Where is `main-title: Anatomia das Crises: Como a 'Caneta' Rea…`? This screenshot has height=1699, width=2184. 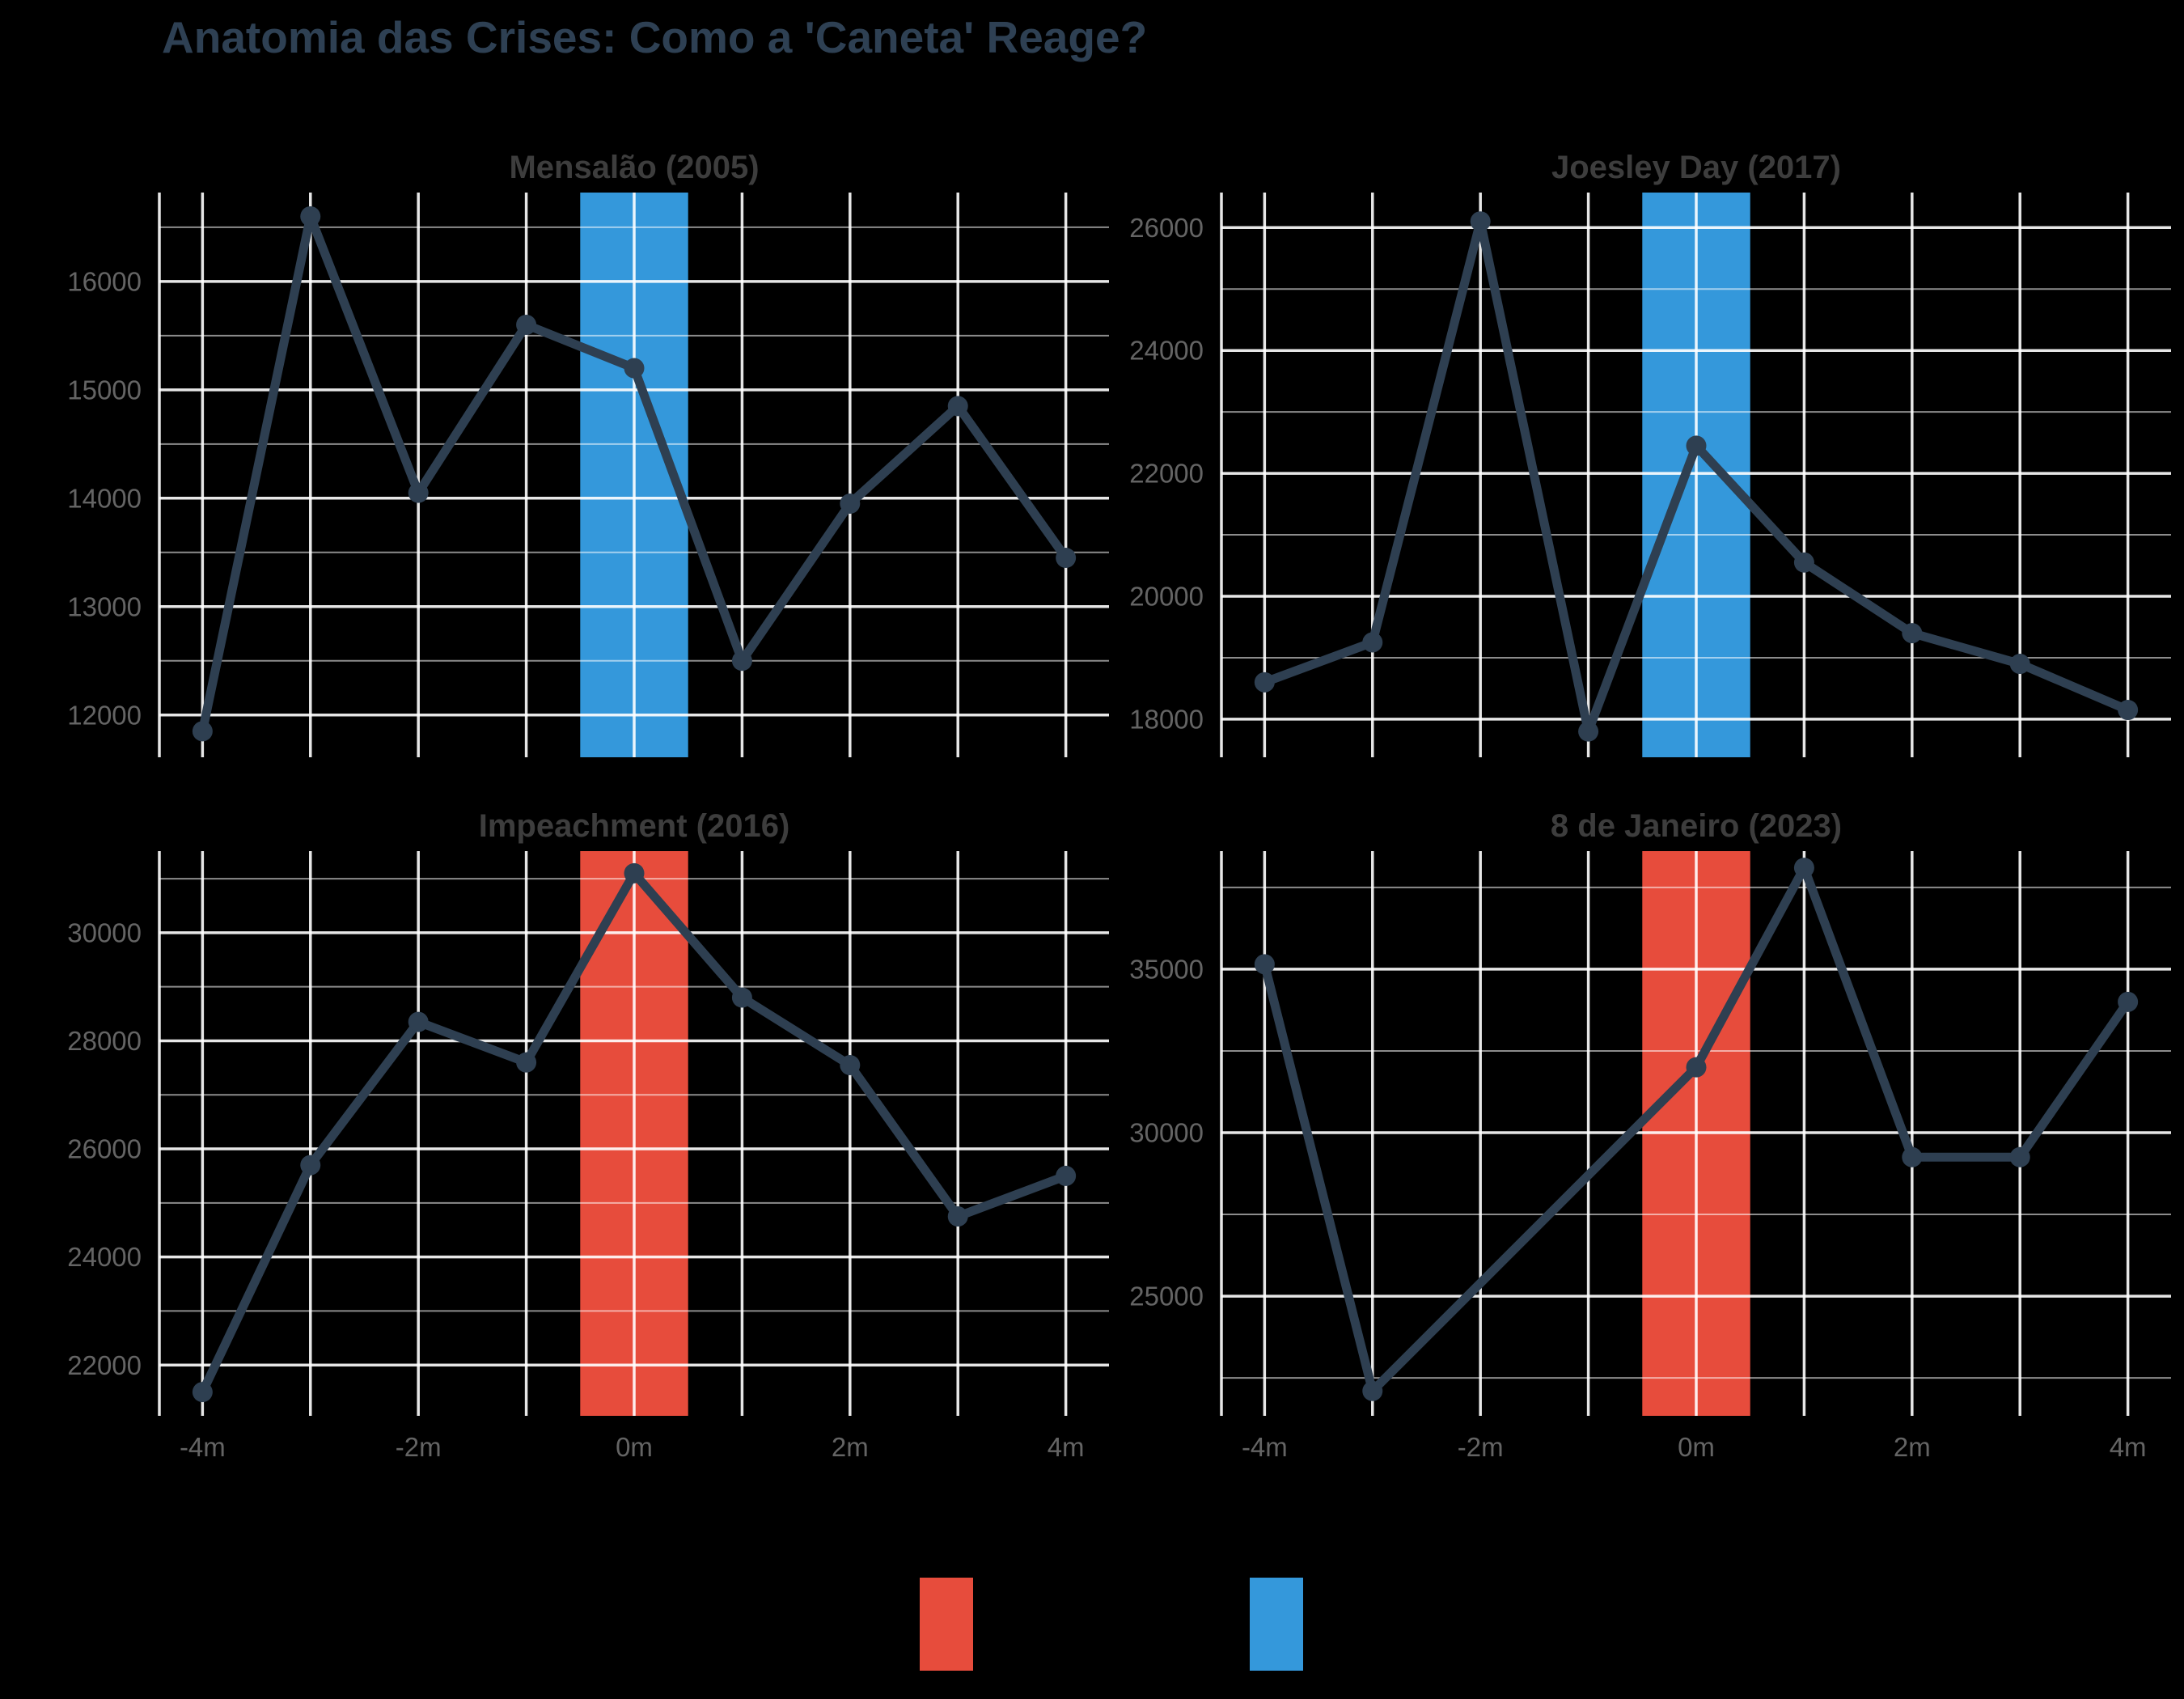 main-title: Anatomia das Crises: Como a 'Caneta' Rea… is located at coordinates (655, 37).